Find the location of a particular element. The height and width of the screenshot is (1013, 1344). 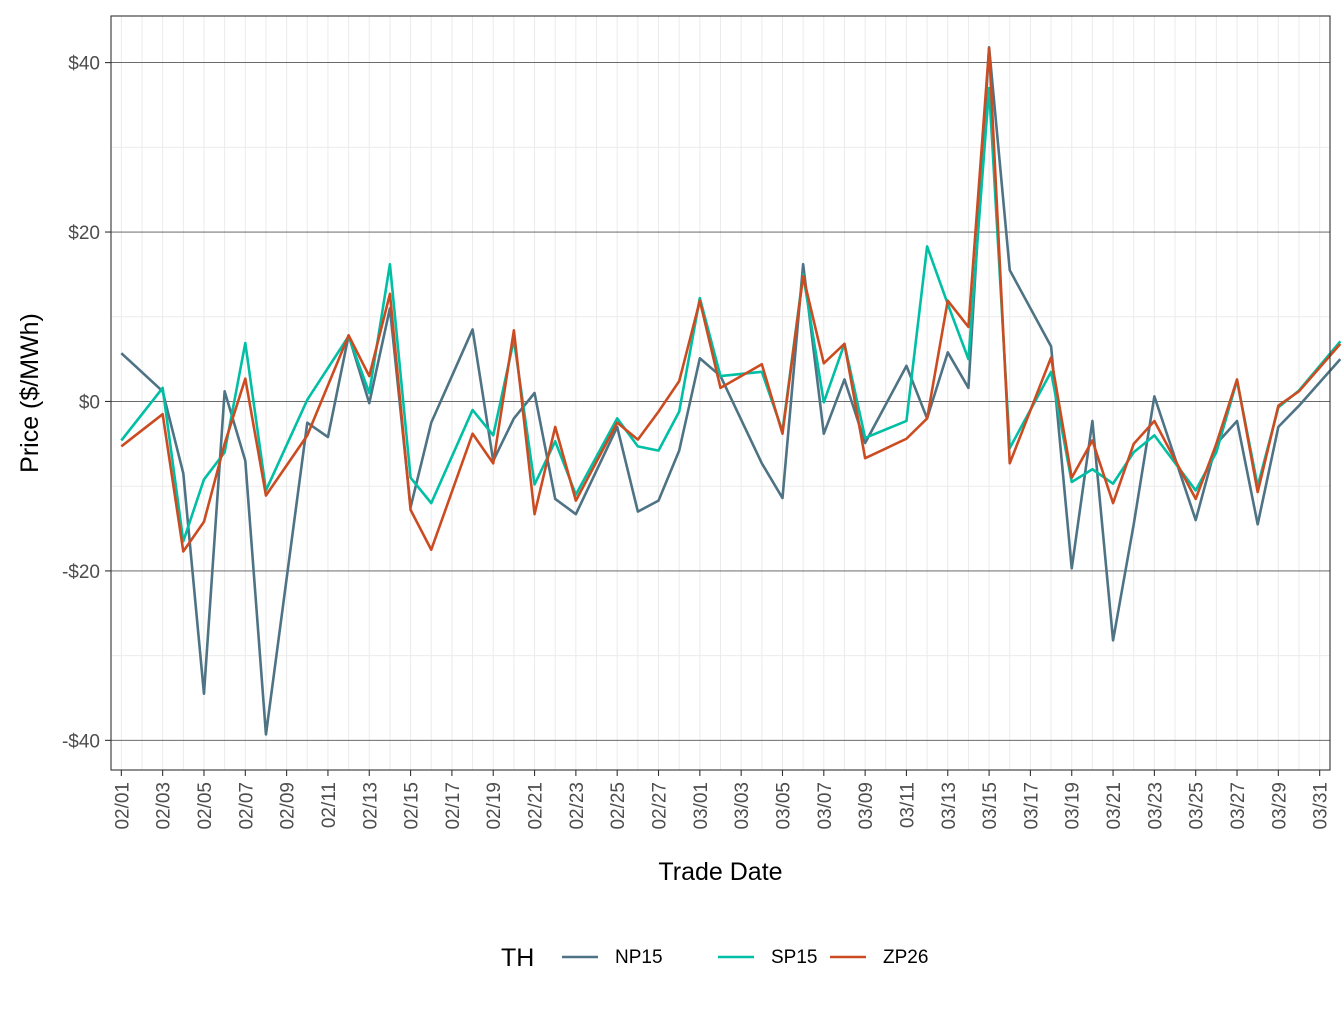

x-tick-label: 03/05 is located at coordinates (783, 806).